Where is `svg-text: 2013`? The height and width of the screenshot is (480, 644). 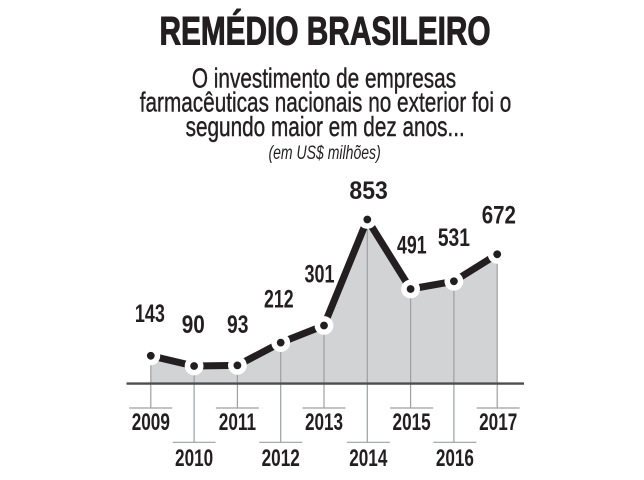 svg-text: 2013 is located at coordinates (324, 422).